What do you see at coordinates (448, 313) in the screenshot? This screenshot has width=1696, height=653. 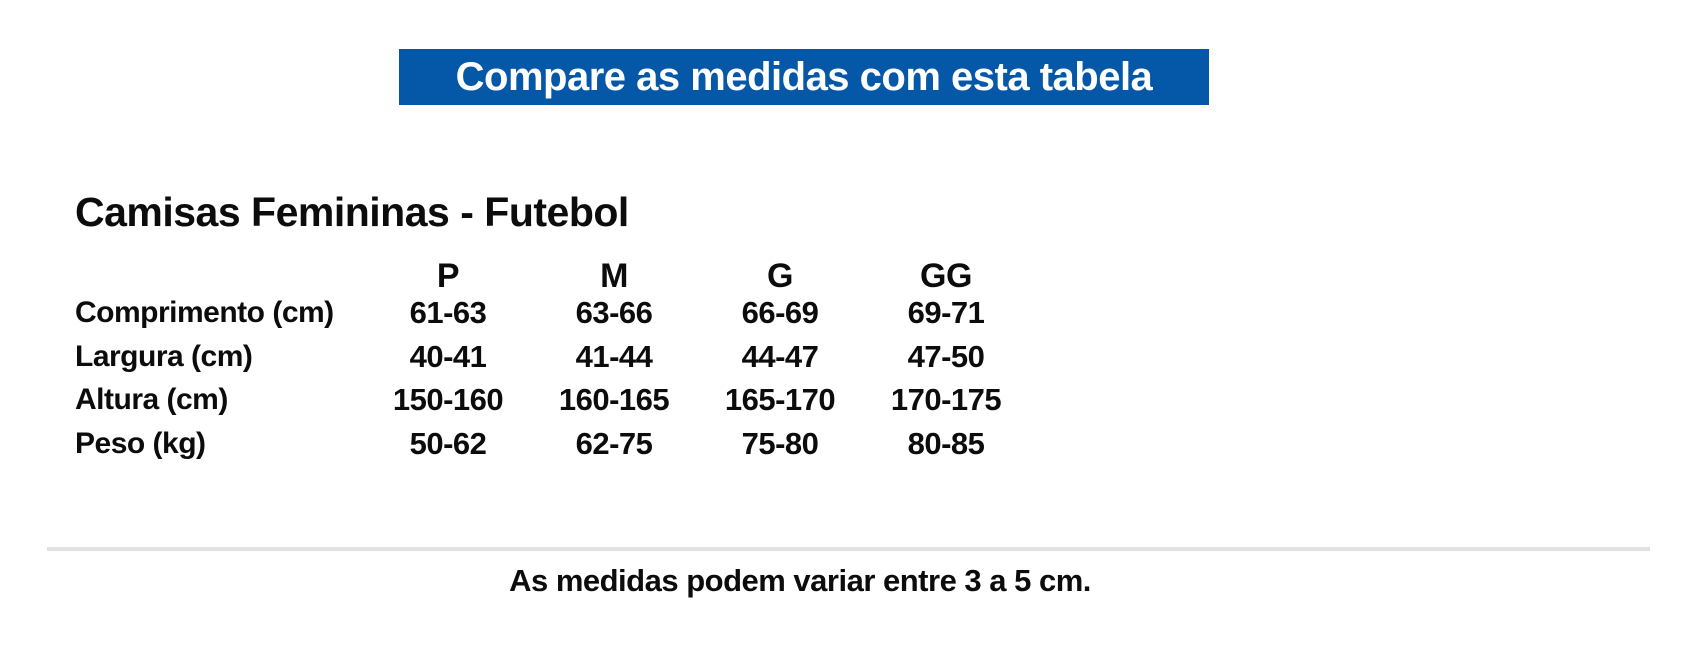 I see `size-cell: 61-63` at bounding box center [448, 313].